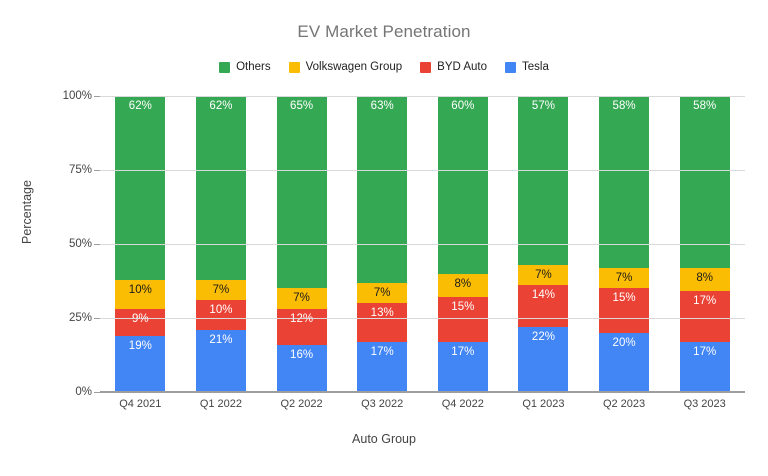  I want to click on bar-segment: 57%, so click(543, 180).